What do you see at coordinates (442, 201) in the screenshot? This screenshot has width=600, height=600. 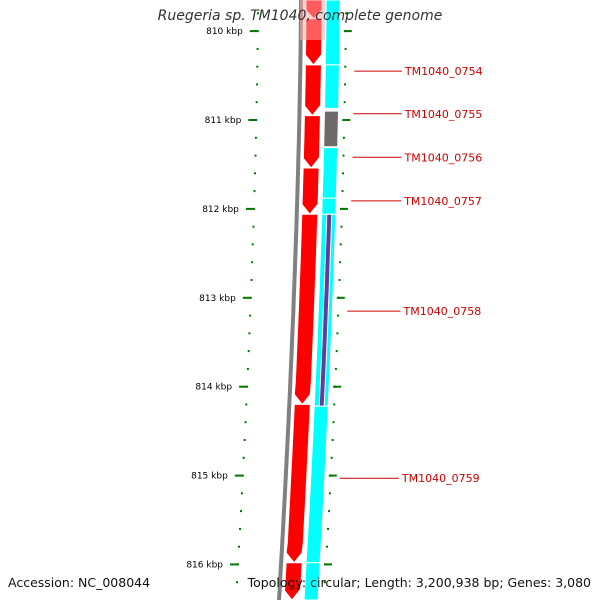 I see `gene-label: TM1040_0757` at bounding box center [442, 201].